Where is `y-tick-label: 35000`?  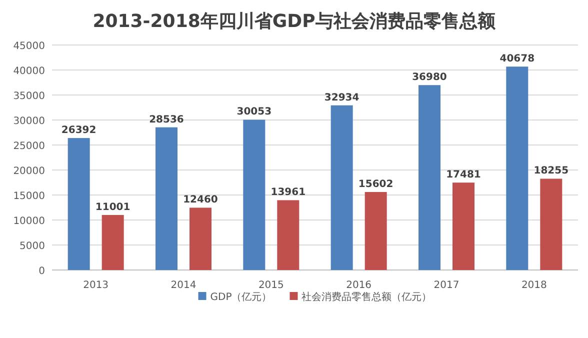 y-tick-label: 35000 is located at coordinates (29, 96).